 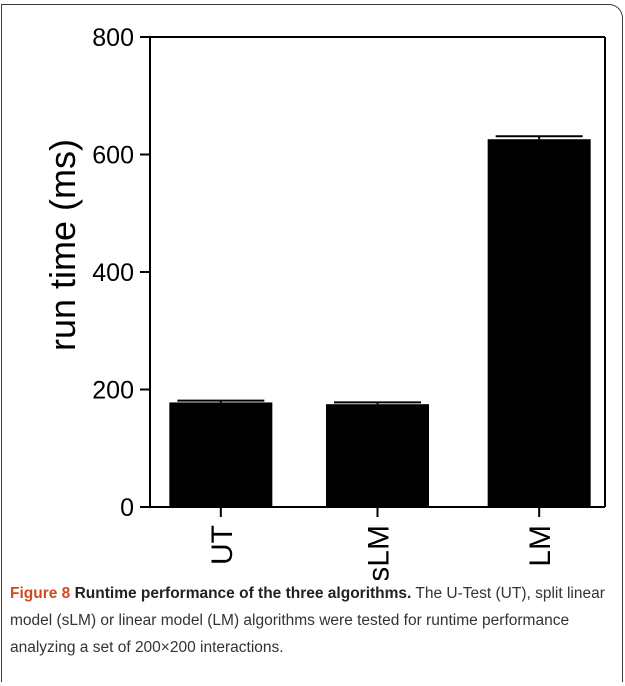 What do you see at coordinates (40, 593) in the screenshot?
I see `figure-number: Figure 8` at bounding box center [40, 593].